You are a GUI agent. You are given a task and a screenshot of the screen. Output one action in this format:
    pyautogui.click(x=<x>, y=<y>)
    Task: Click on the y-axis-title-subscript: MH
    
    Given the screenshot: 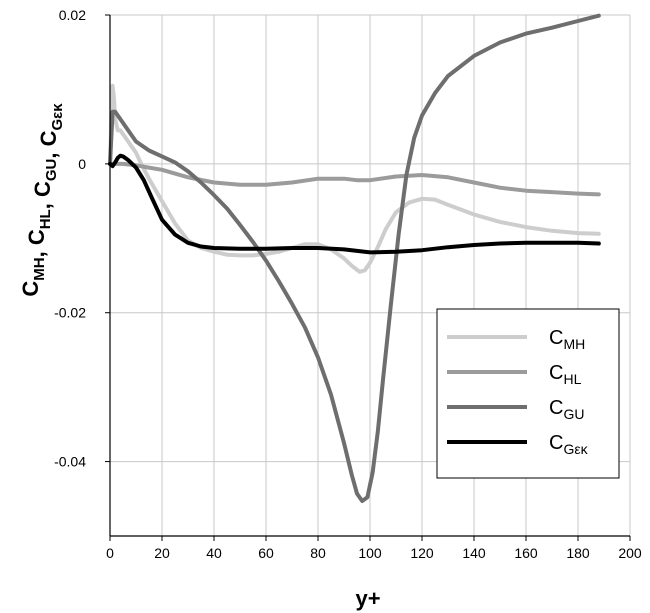 What is the action you would take?
    pyautogui.click(x=39, y=268)
    